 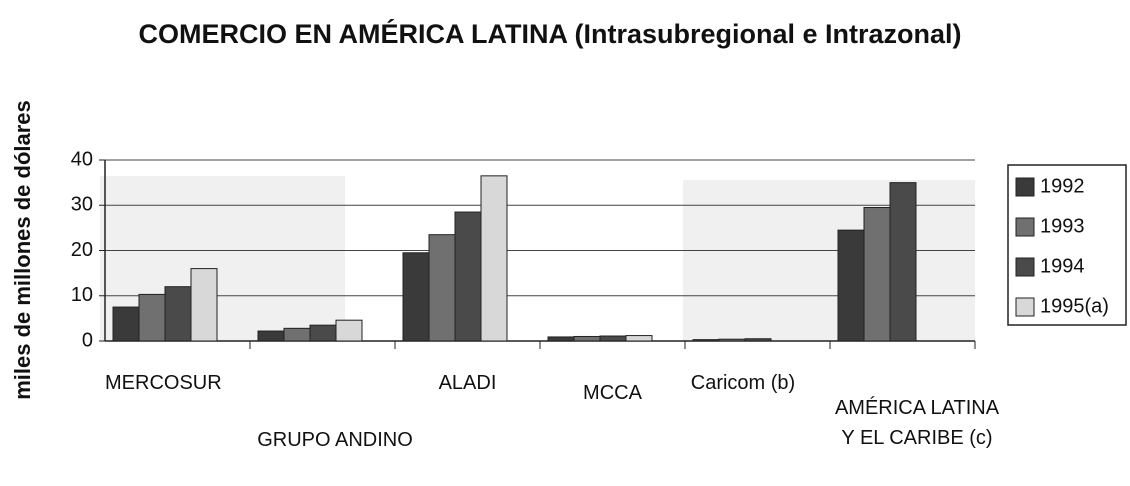 I want to click on x-tick-label: ALADI, so click(x=467, y=383).